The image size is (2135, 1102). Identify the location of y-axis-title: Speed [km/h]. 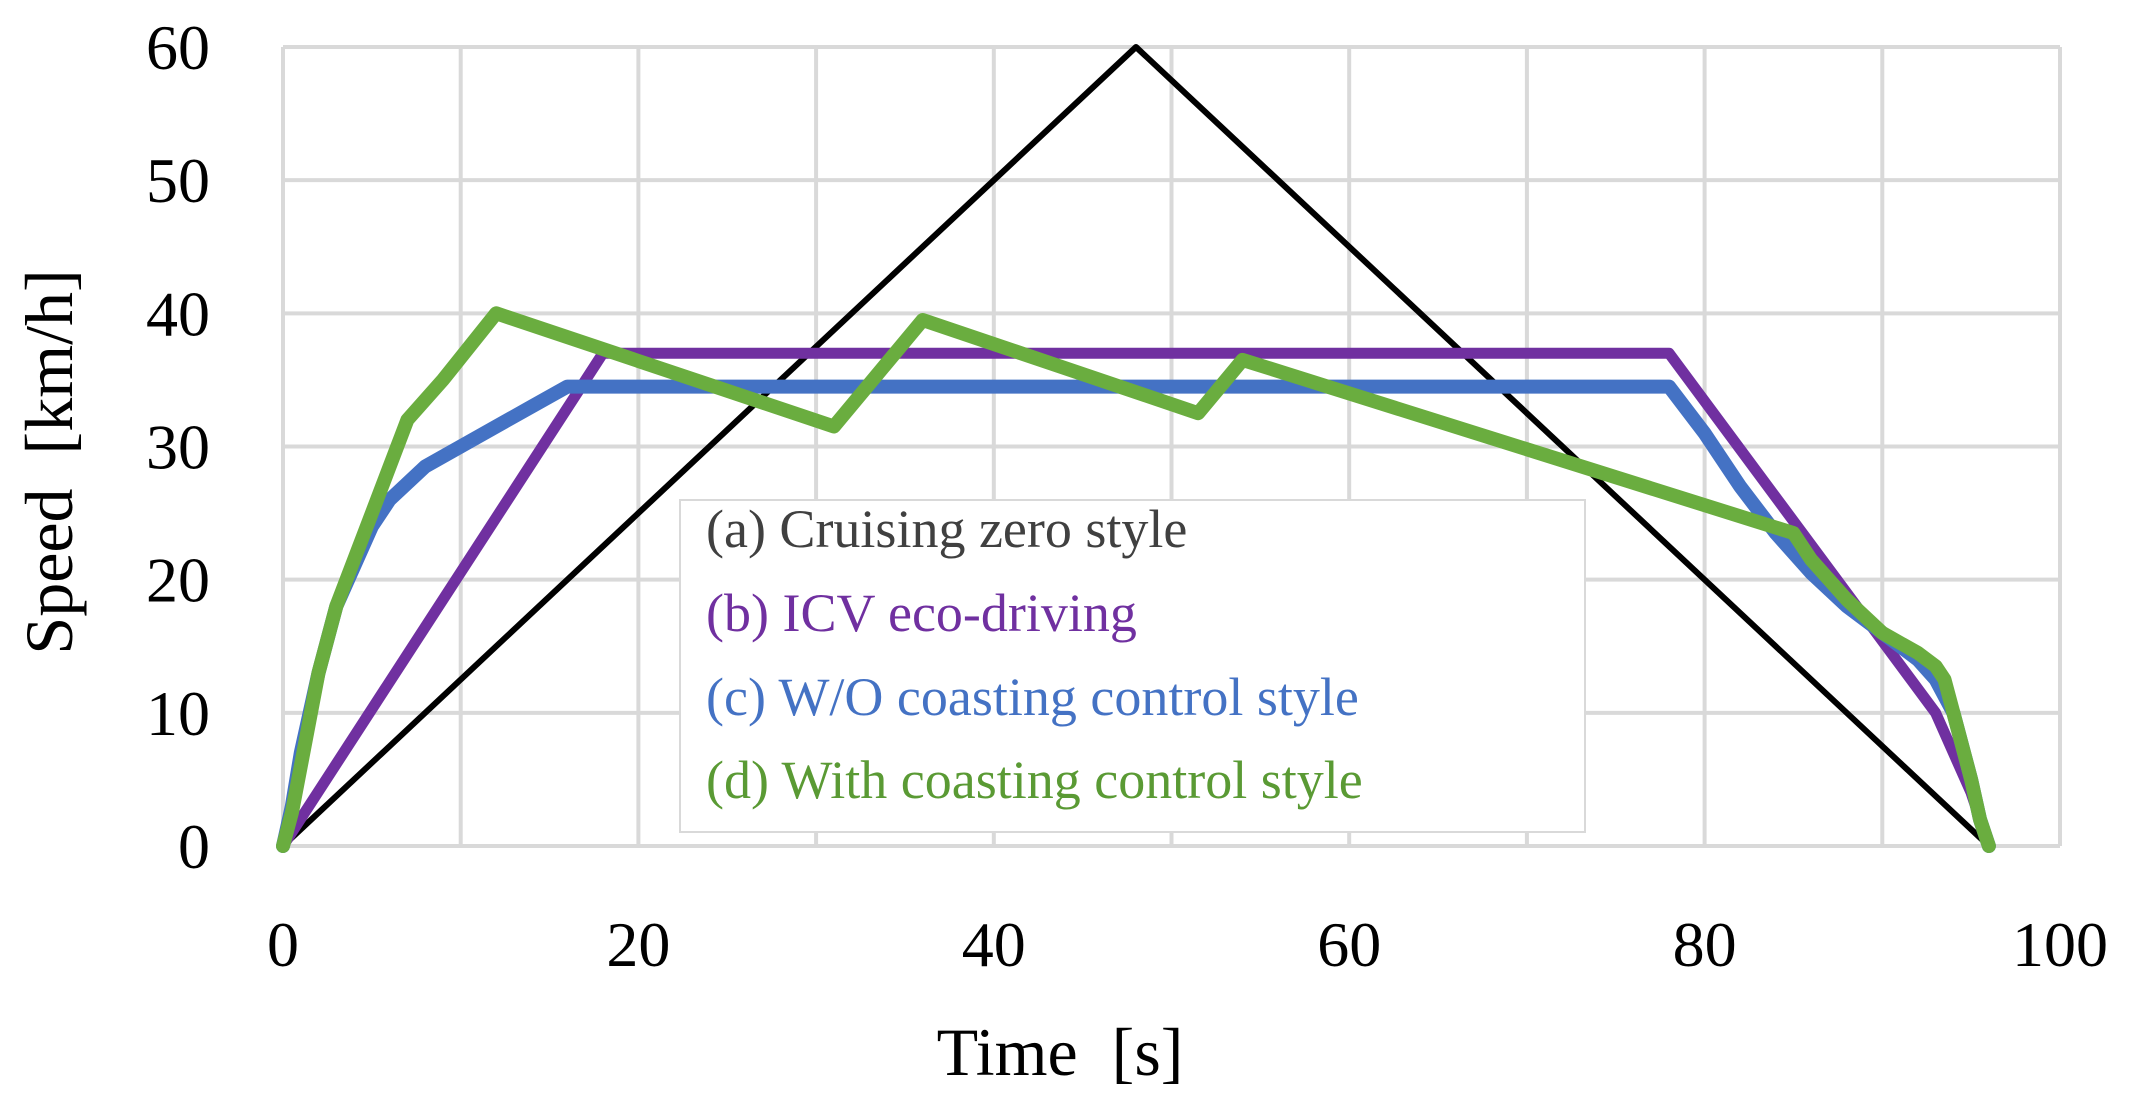
(49, 461).